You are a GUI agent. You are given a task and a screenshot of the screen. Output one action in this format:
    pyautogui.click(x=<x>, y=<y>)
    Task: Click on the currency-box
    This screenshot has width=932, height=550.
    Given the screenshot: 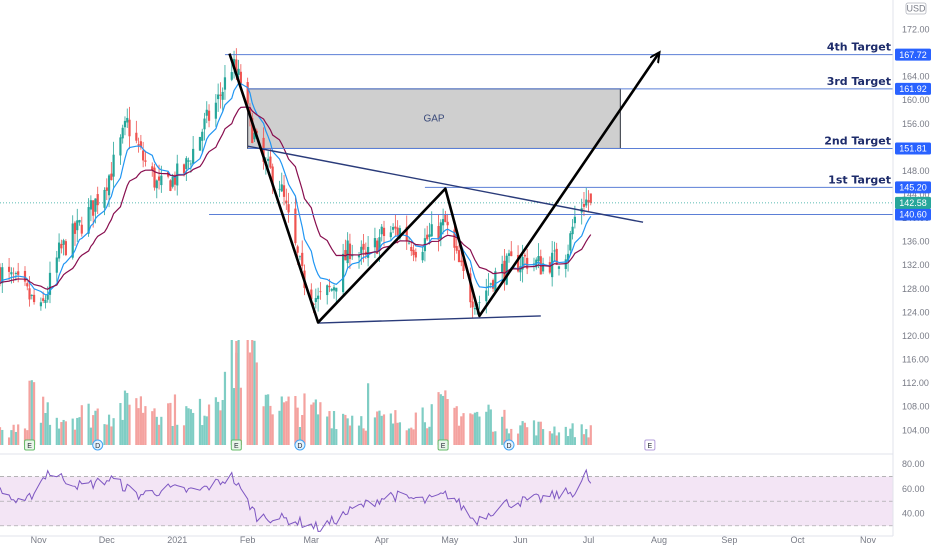 What is the action you would take?
    pyautogui.click(x=916, y=8)
    